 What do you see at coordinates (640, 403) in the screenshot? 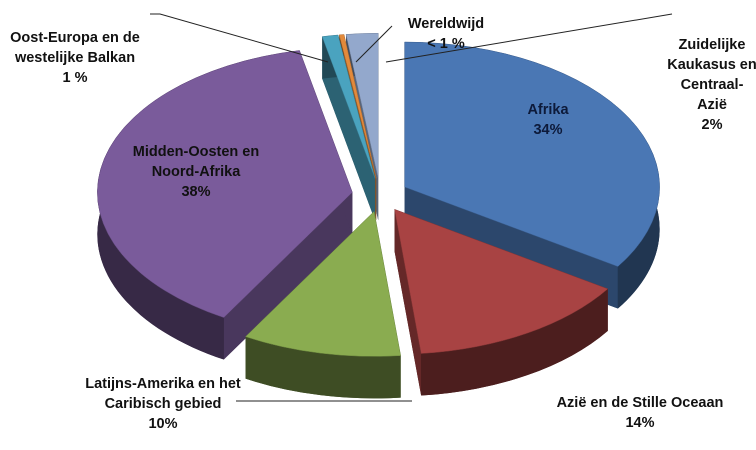
I see `category-label: Azië en de Stille Oceaan` at bounding box center [640, 403].